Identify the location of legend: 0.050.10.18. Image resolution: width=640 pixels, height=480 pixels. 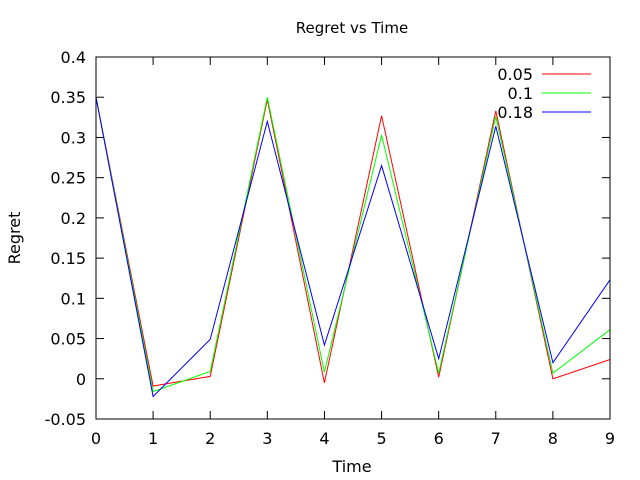
(544, 93).